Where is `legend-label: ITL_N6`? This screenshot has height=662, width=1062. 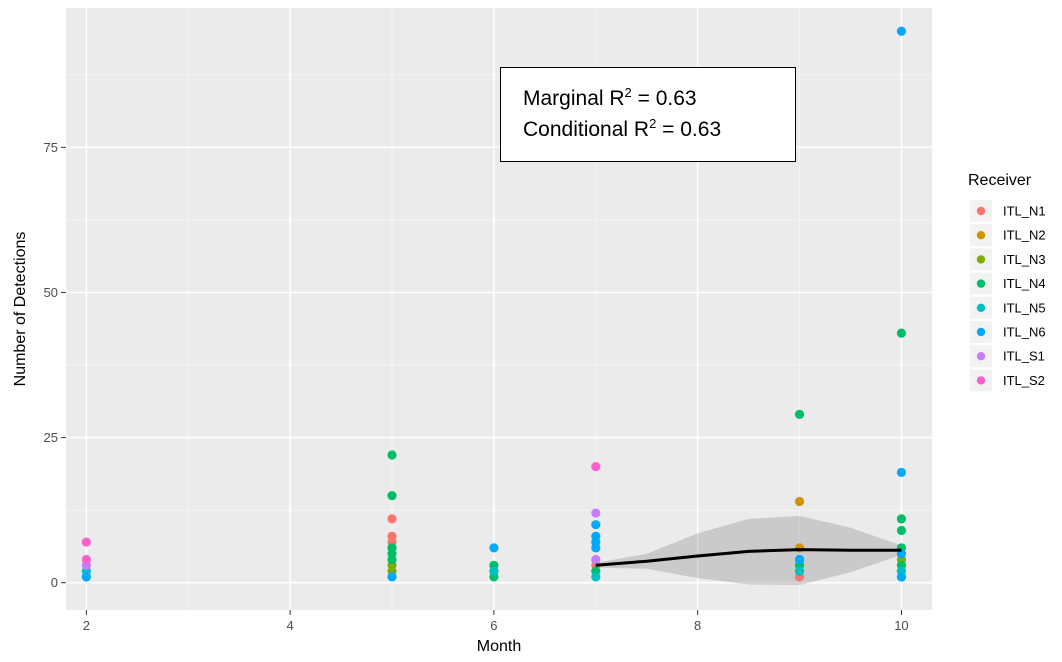
legend-label: ITL_N6 is located at coordinates (1024, 332).